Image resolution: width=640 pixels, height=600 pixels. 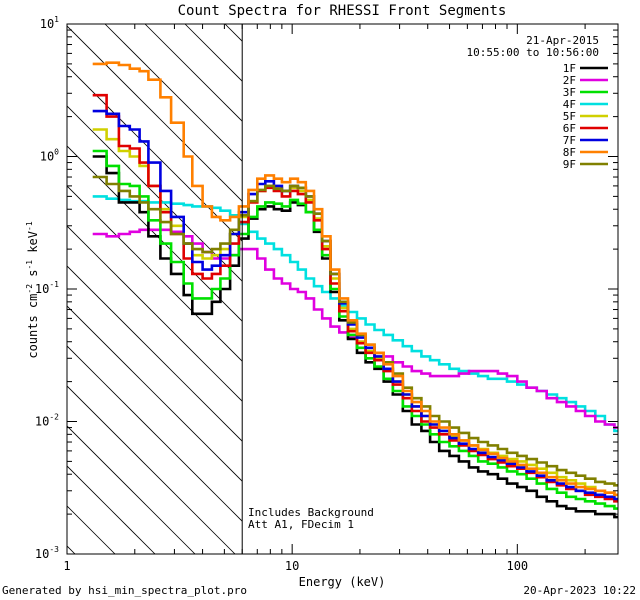 What do you see at coordinates (562, 40) in the screenshot?
I see `date-label: 21-Apr-2015` at bounding box center [562, 40].